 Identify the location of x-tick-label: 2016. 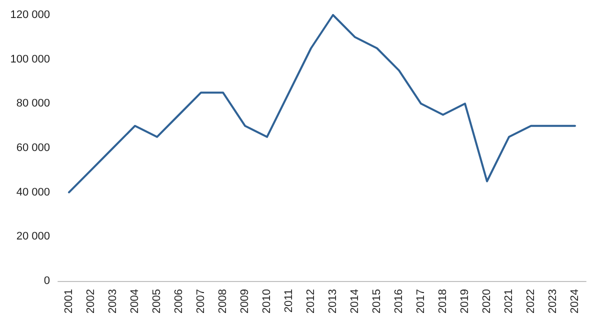
(399, 301).